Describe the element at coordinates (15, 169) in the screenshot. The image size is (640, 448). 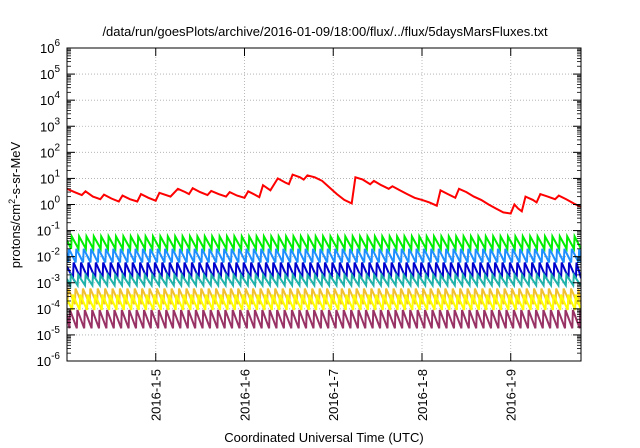
I see `y-axis-label-suffix: -s-sr-MeV` at that location.